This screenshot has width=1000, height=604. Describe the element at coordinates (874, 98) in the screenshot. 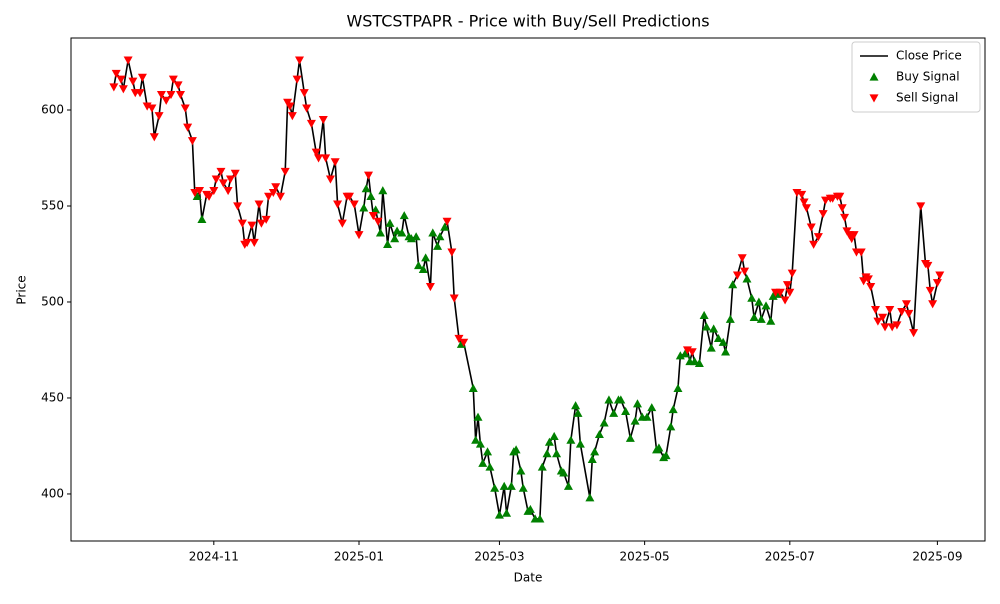

I see `legend-marker` at that location.